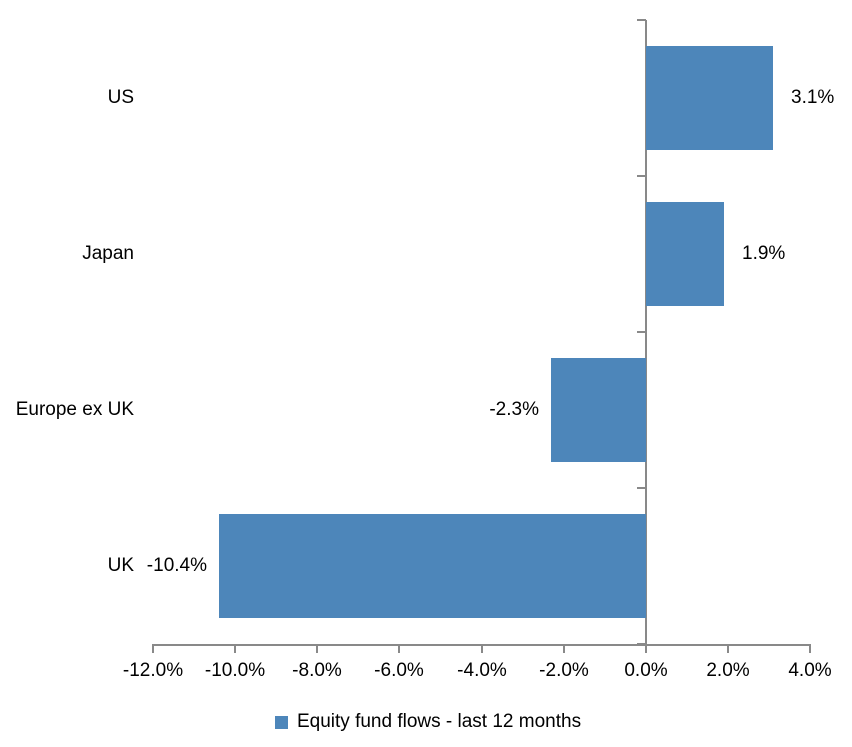 The height and width of the screenshot is (747, 852). What do you see at coordinates (685, 254) in the screenshot?
I see `bar-japan` at bounding box center [685, 254].